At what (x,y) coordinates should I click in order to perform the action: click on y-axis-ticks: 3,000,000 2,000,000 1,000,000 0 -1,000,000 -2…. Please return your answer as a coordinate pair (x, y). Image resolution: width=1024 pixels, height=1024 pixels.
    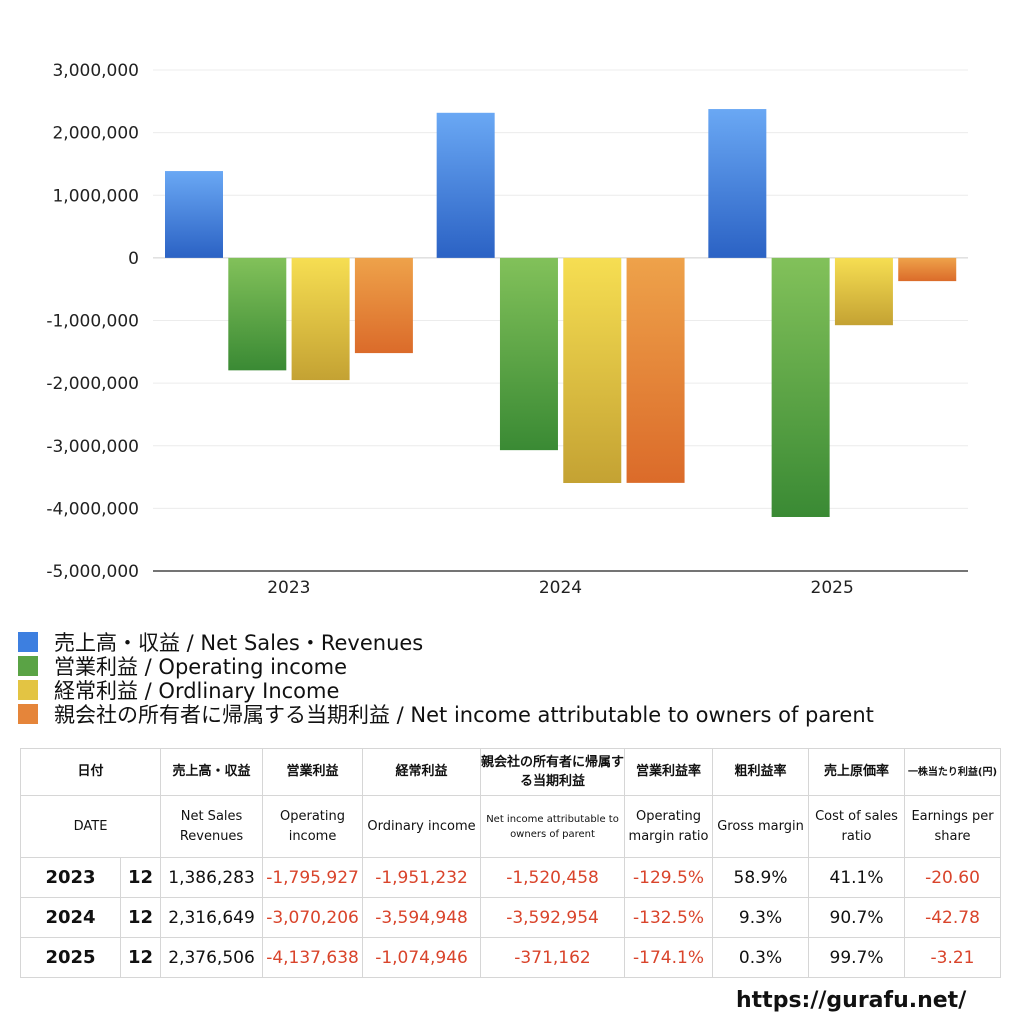
    Looking at the image, I should click on (92, 321).